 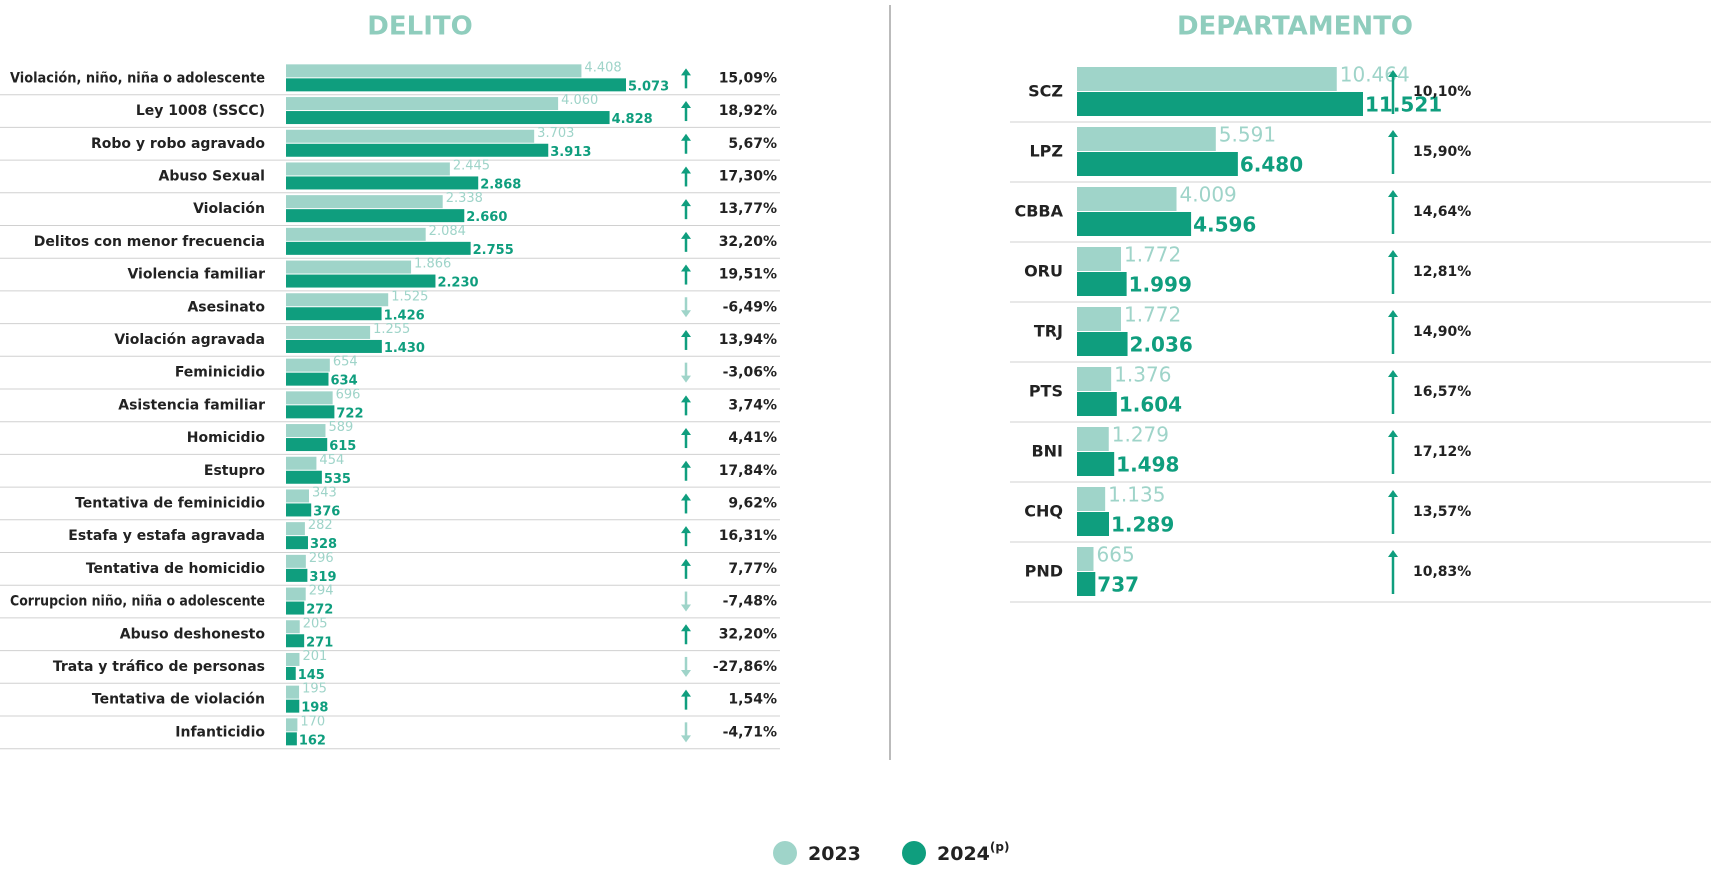 I want to click on value-label: 3.703, so click(x=555, y=133).